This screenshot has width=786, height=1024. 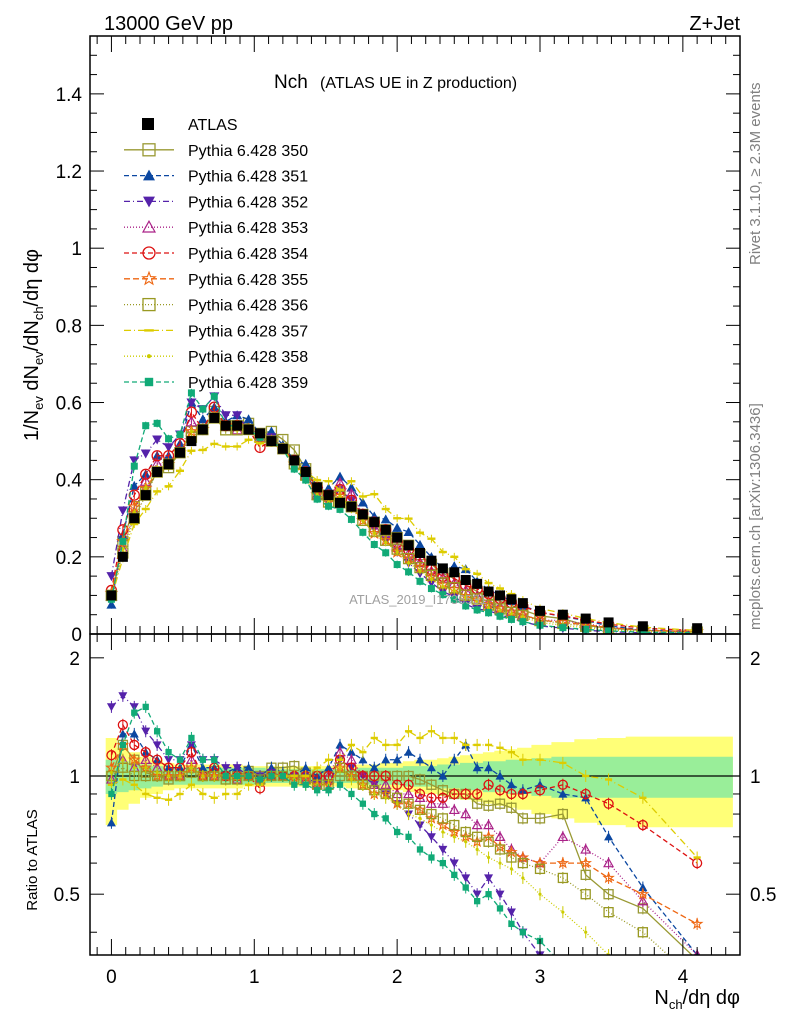 I want to click on y-tick-label: 0.2, so click(x=69, y=558).